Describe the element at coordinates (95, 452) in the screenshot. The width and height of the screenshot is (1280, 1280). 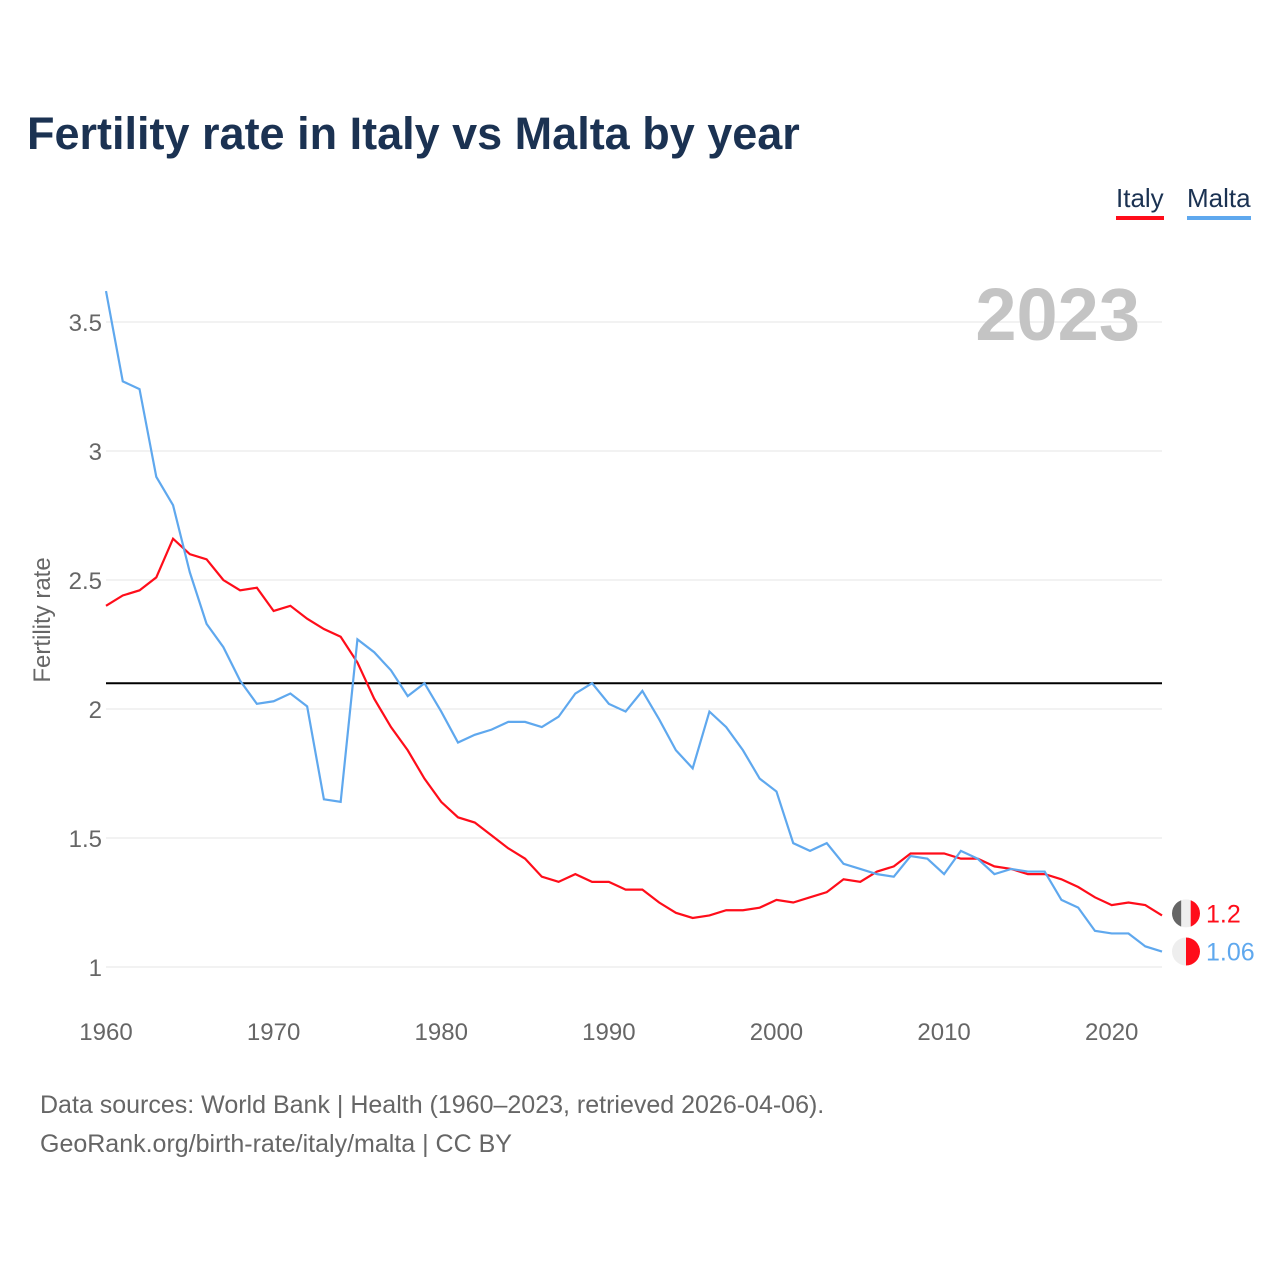
I see `y-tick-label: 3` at that location.